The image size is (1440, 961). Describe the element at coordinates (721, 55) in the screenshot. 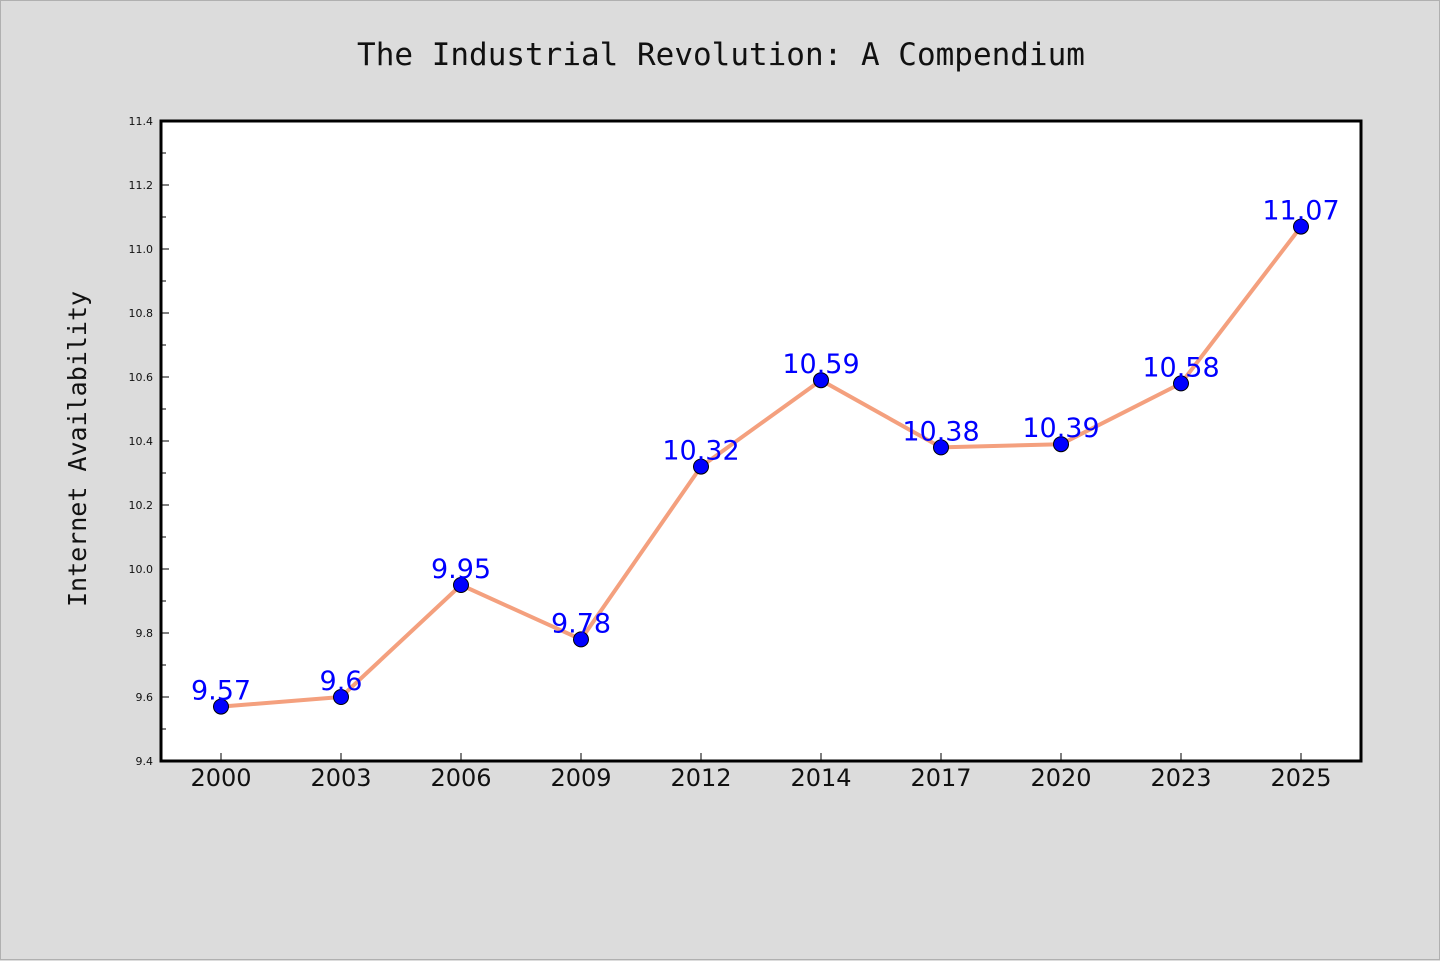

I see `chart-title: The Industrial Revolution: A Compendium` at that location.